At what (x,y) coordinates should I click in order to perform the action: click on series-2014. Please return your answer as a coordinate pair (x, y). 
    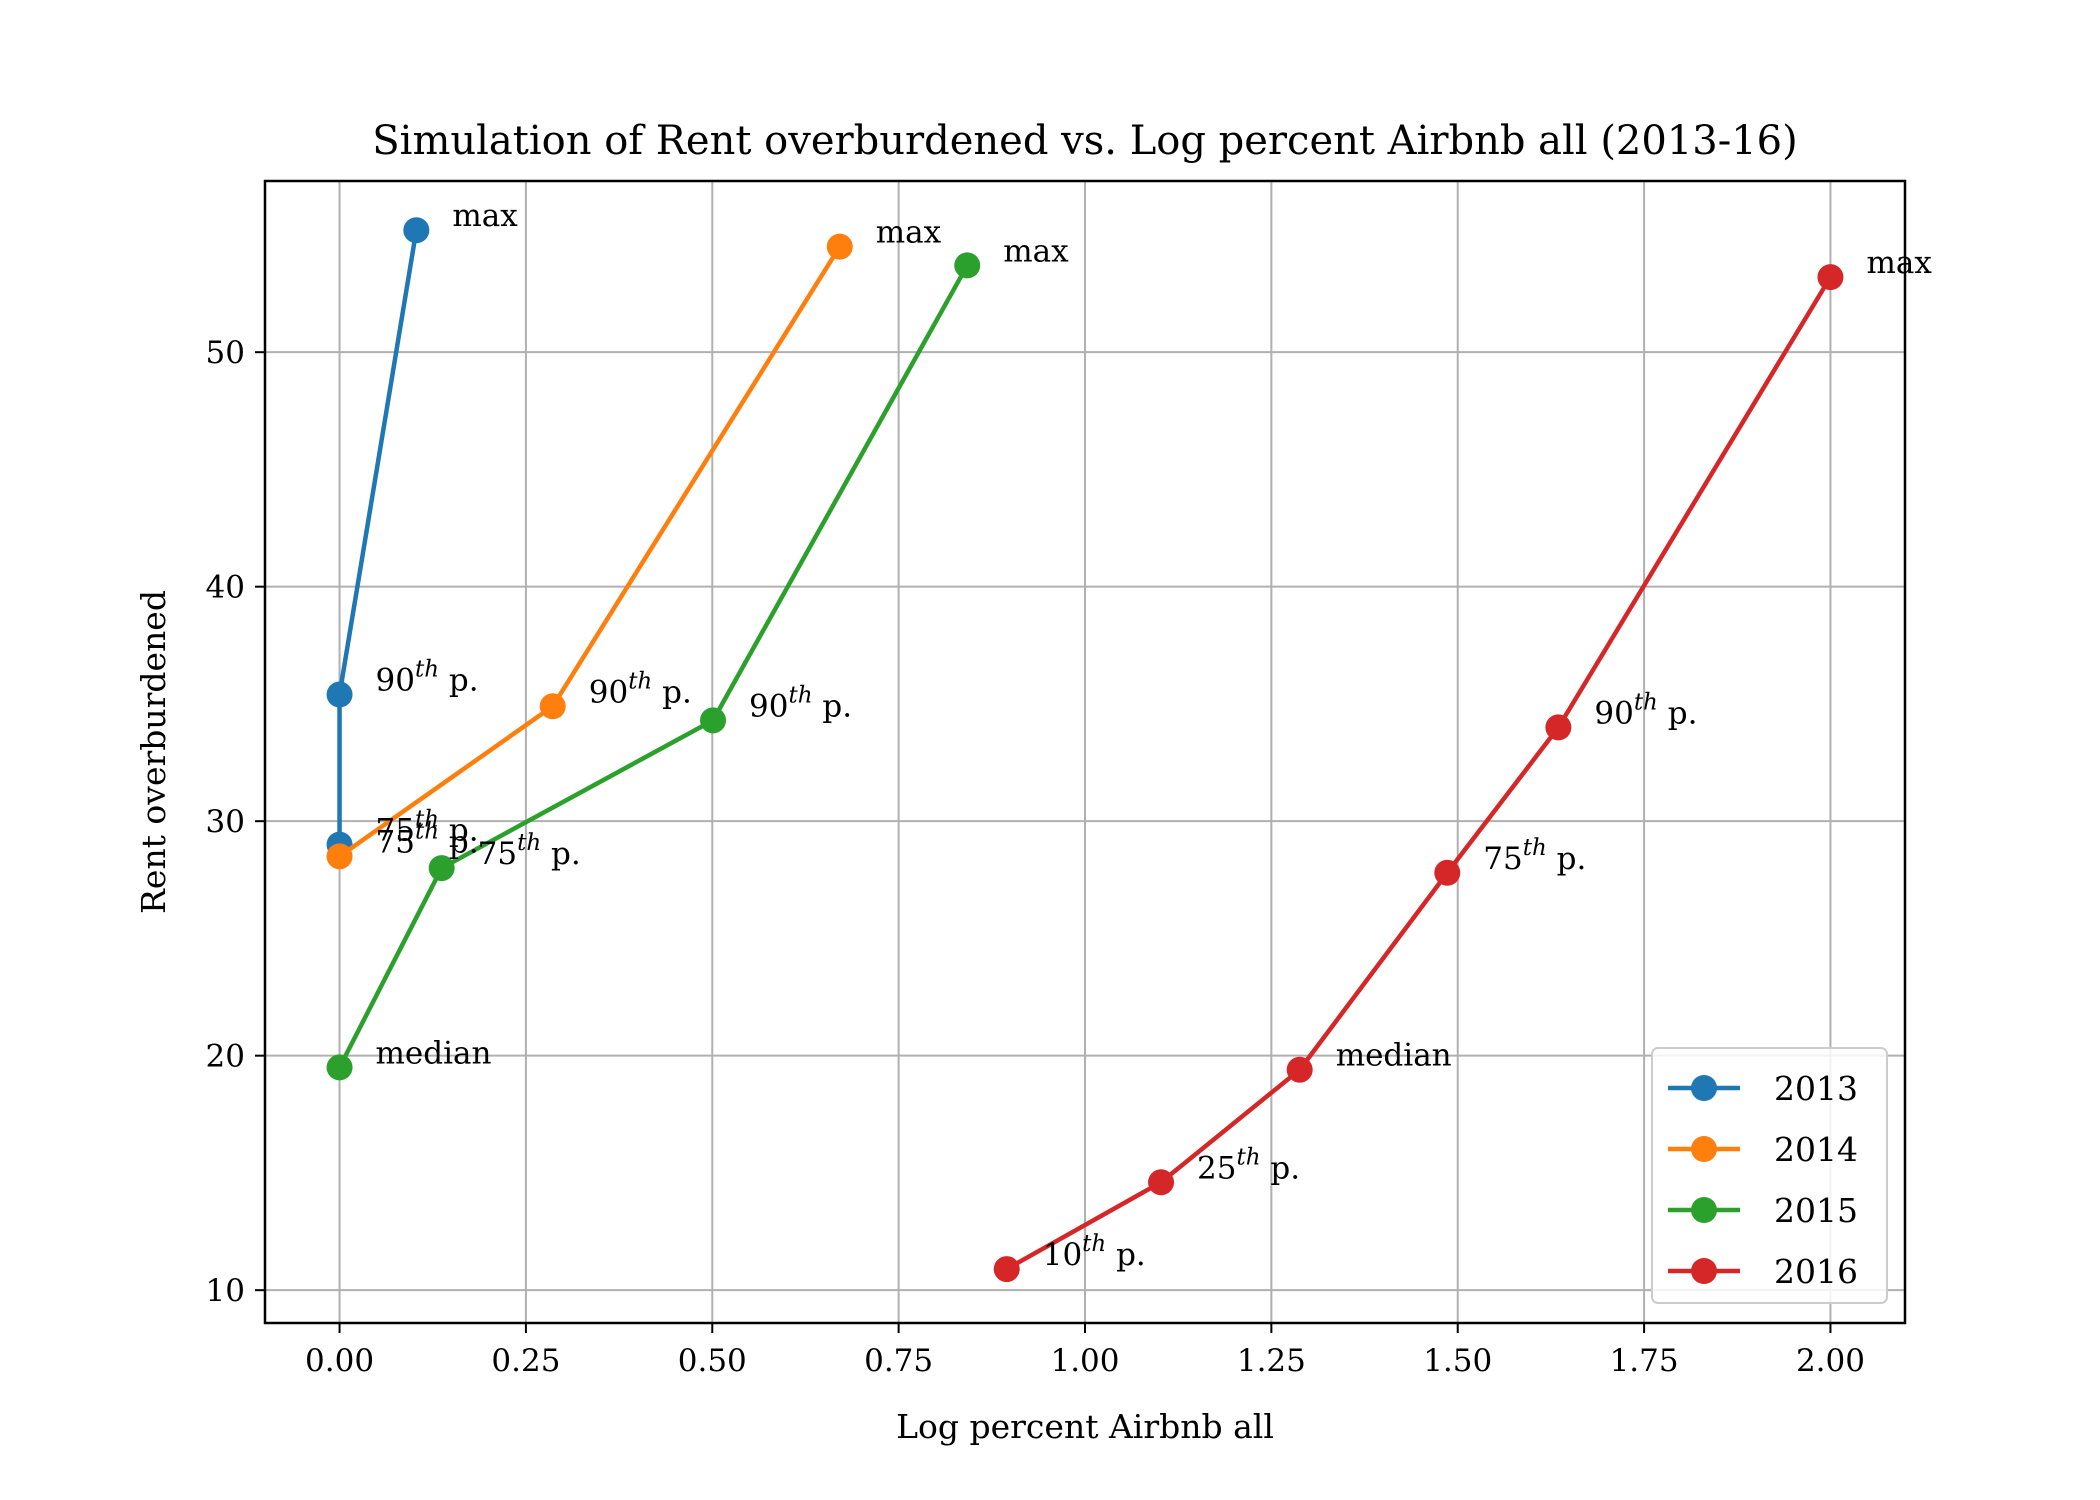
    Looking at the image, I should click on (589, 551).